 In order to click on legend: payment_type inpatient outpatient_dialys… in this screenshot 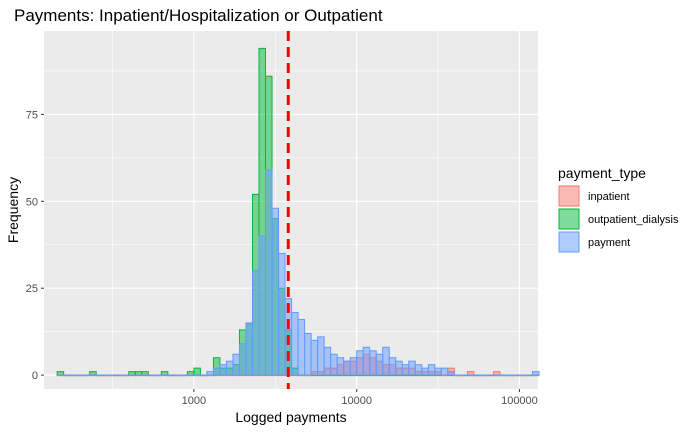, I will do `click(618, 209)`.